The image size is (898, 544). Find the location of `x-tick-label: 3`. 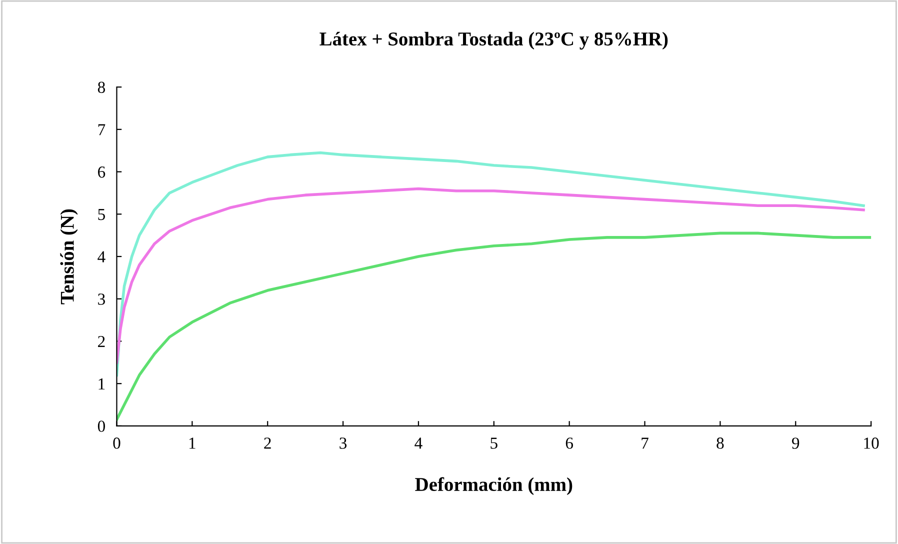

x-tick-label: 3 is located at coordinates (343, 443).